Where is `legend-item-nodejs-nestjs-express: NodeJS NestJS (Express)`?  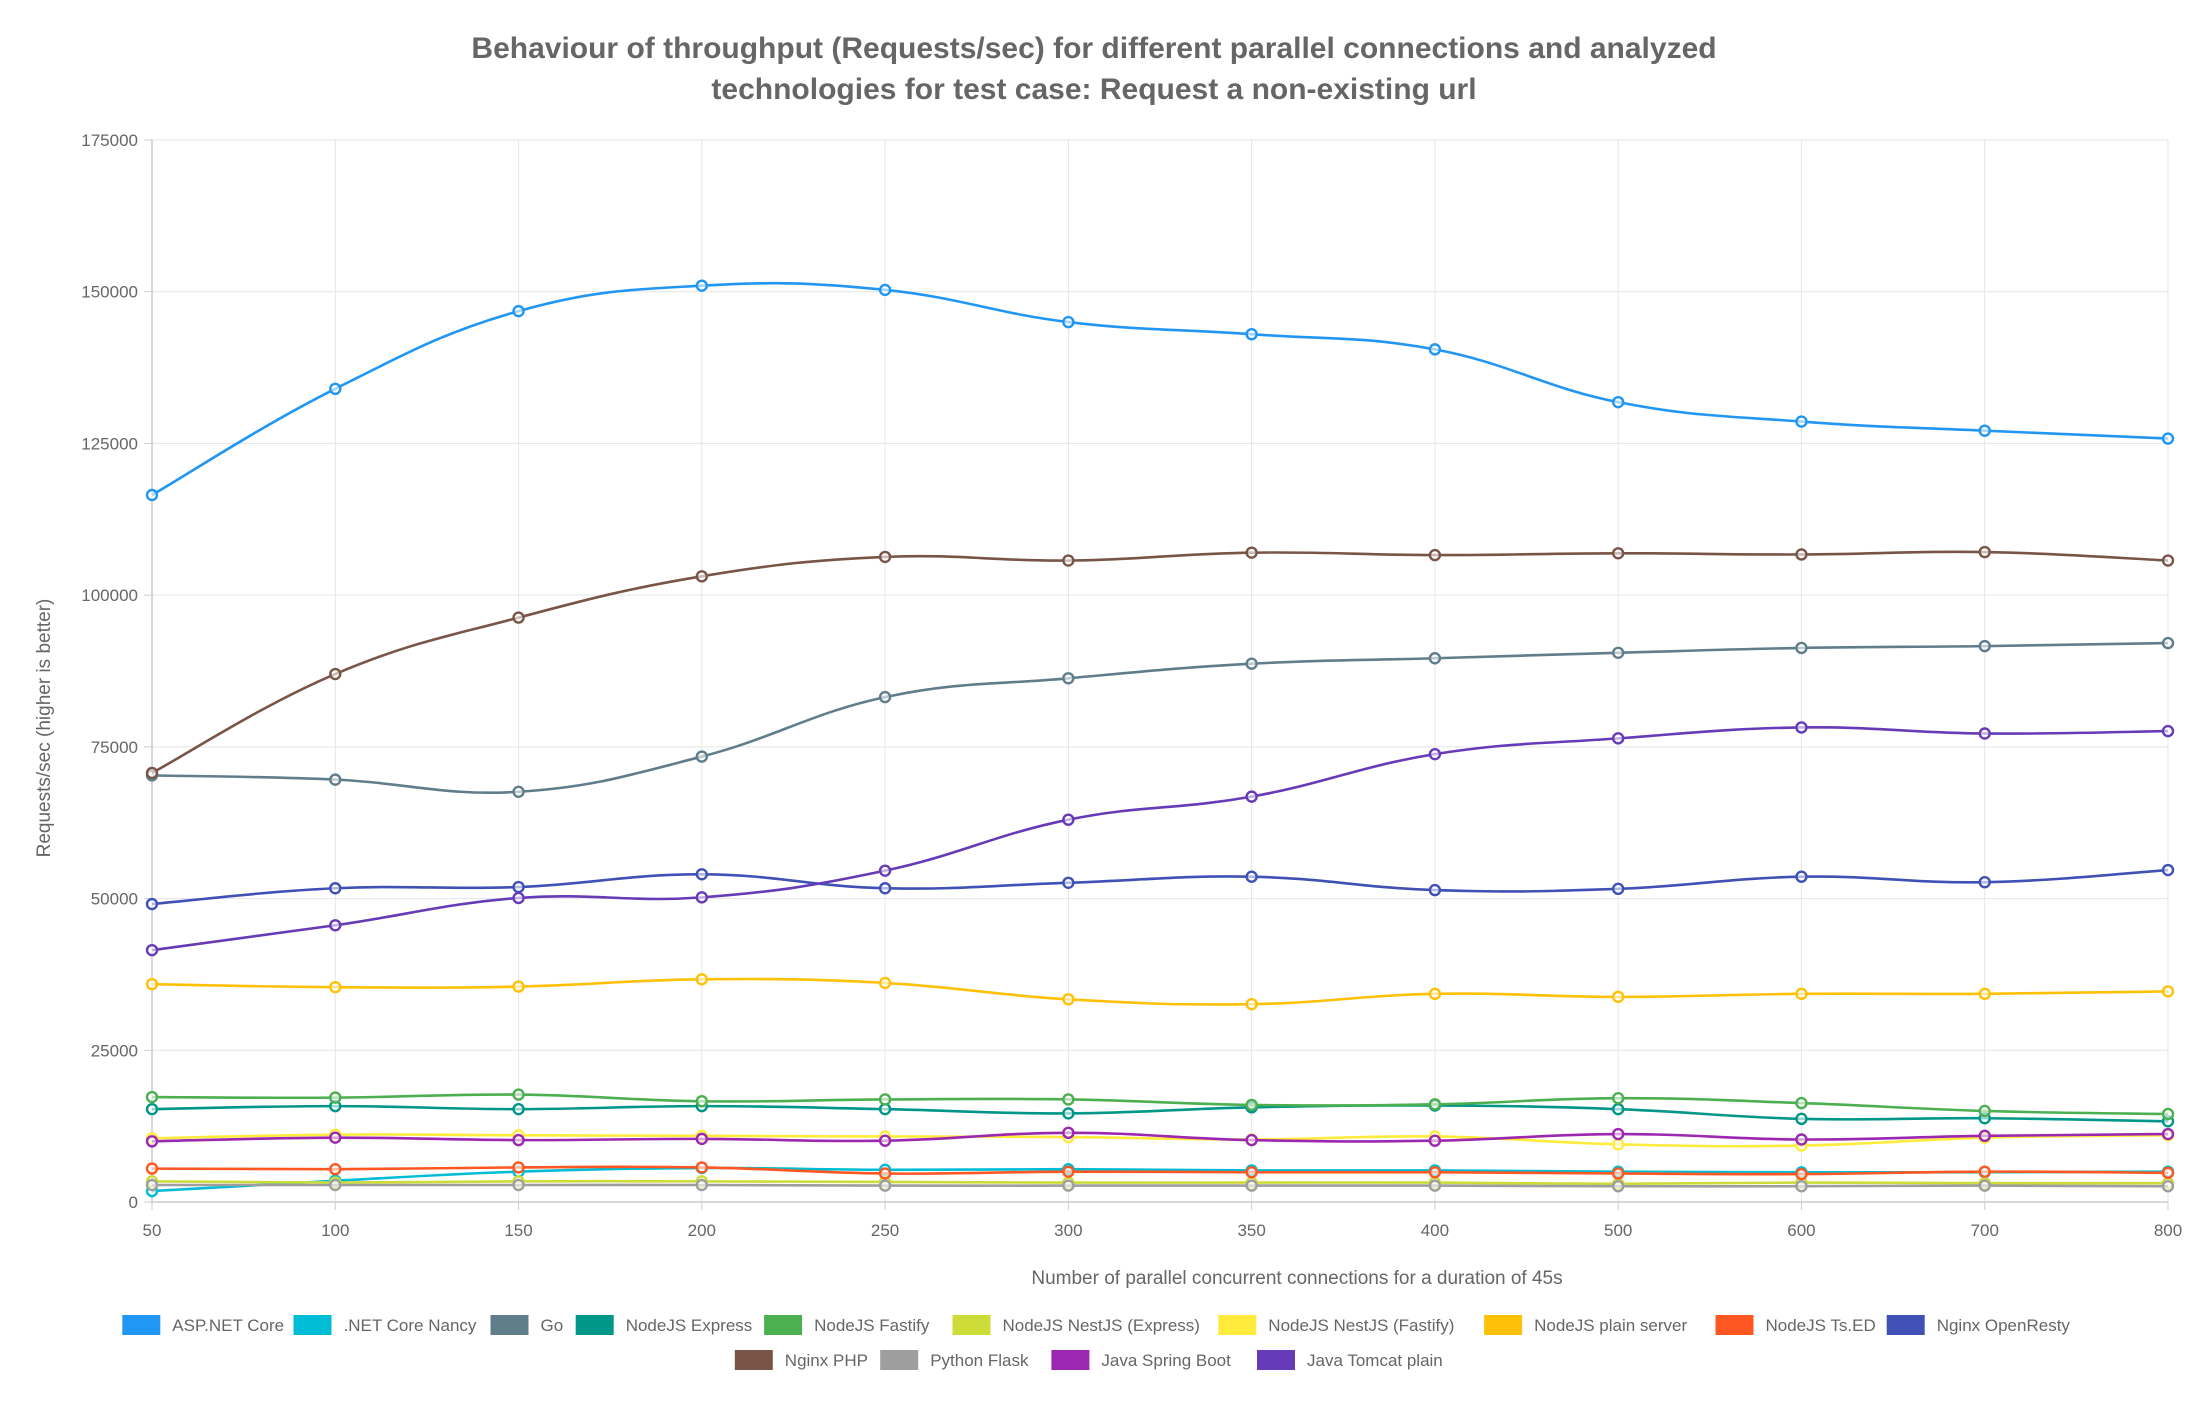
legend-item-nodejs-nestjs-express: NodeJS NestJS (Express) is located at coordinates (1076, 1325).